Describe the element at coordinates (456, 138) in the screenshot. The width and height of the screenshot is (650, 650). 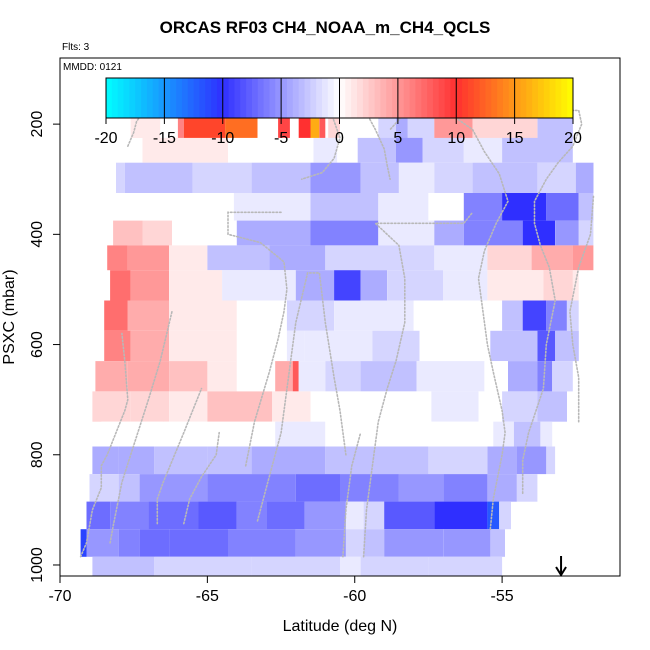
I see `colorbar-tick-label-6: 10` at that location.